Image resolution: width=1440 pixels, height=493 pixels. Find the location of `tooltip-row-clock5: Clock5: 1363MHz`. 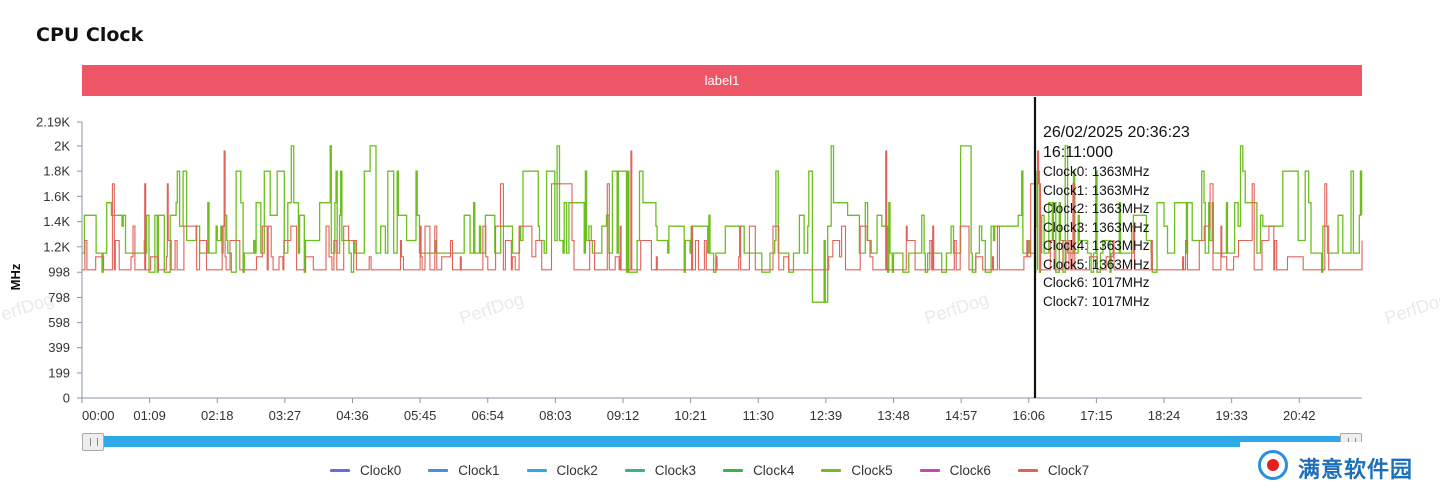

tooltip-row-clock5: Clock5: 1363MHz is located at coordinates (1096, 264).